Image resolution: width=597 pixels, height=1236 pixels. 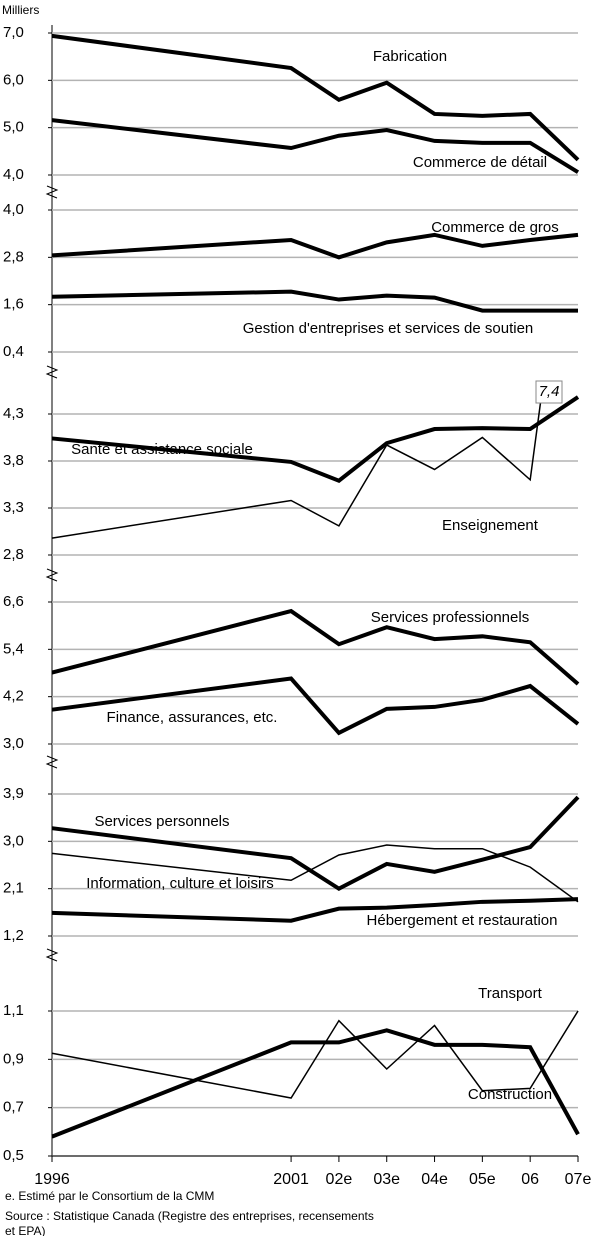 I want to click on x-tick-label: 1996, so click(x=52, y=1179).